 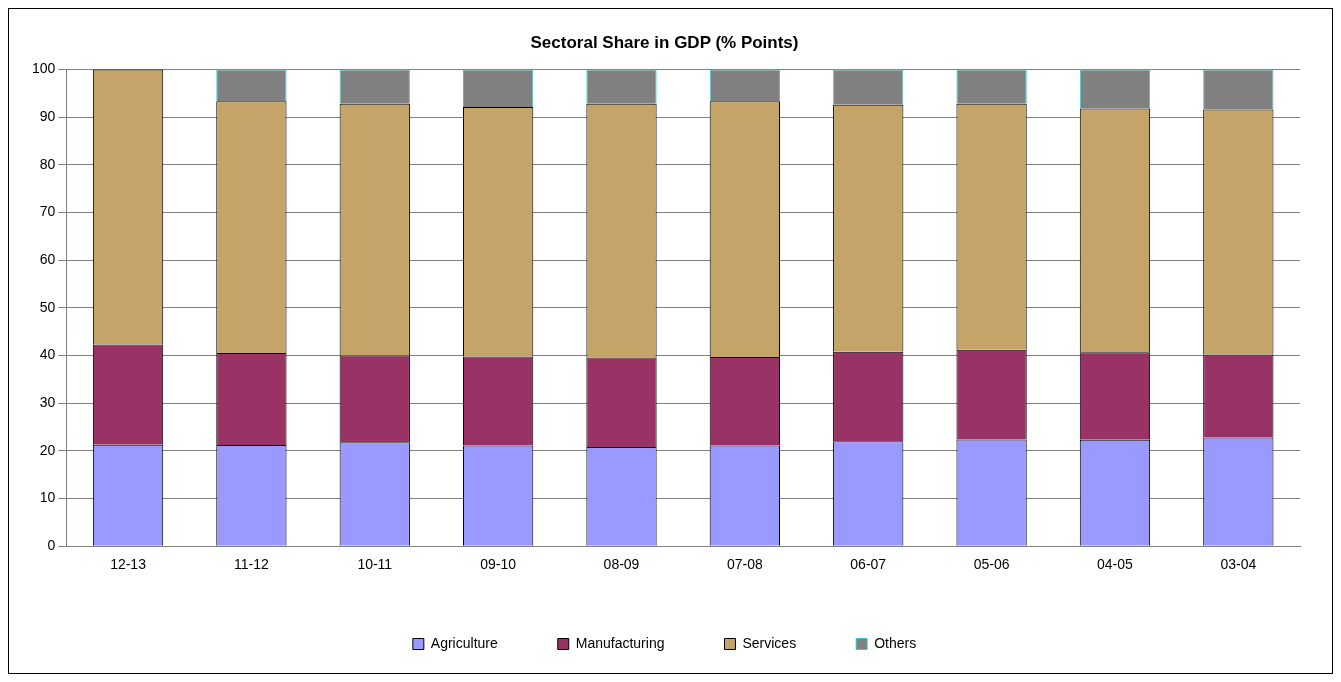 What do you see at coordinates (498, 564) in the screenshot?
I see `x-tick-label: 09-10` at bounding box center [498, 564].